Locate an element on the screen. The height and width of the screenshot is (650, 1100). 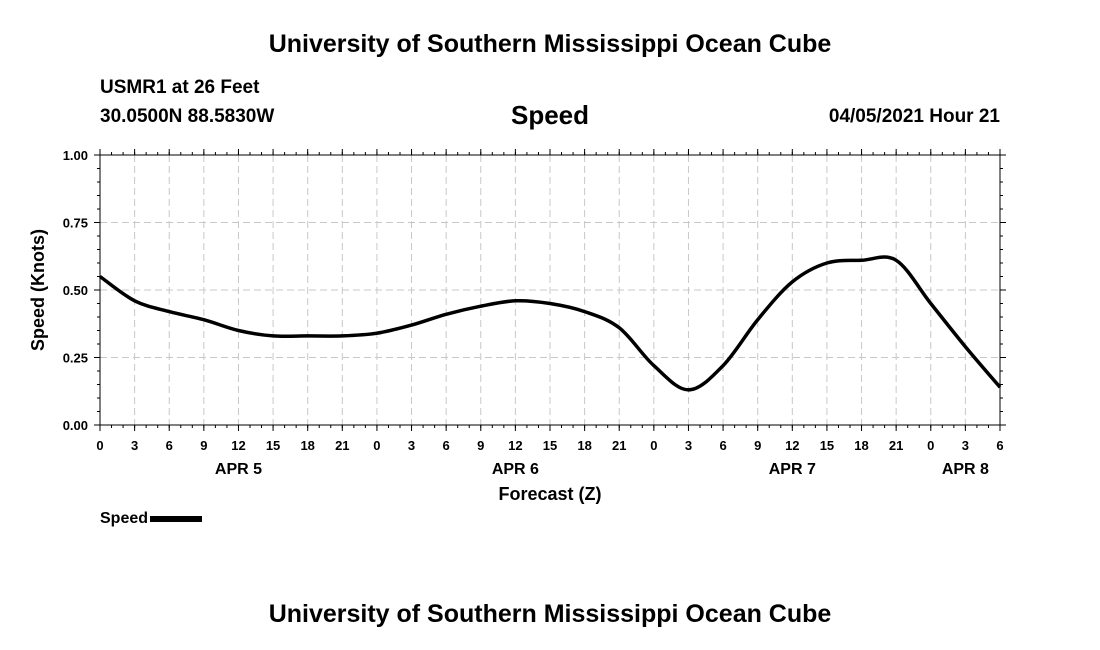
station-name: USMR1 at 26 Feet is located at coordinates (180, 87).